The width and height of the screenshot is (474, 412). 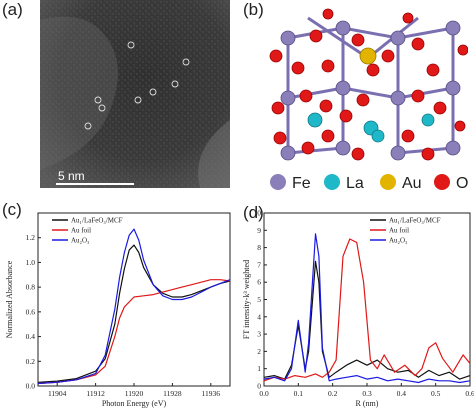 I want to click on atom-legend: Fe La Au O, so click(x=369, y=183).